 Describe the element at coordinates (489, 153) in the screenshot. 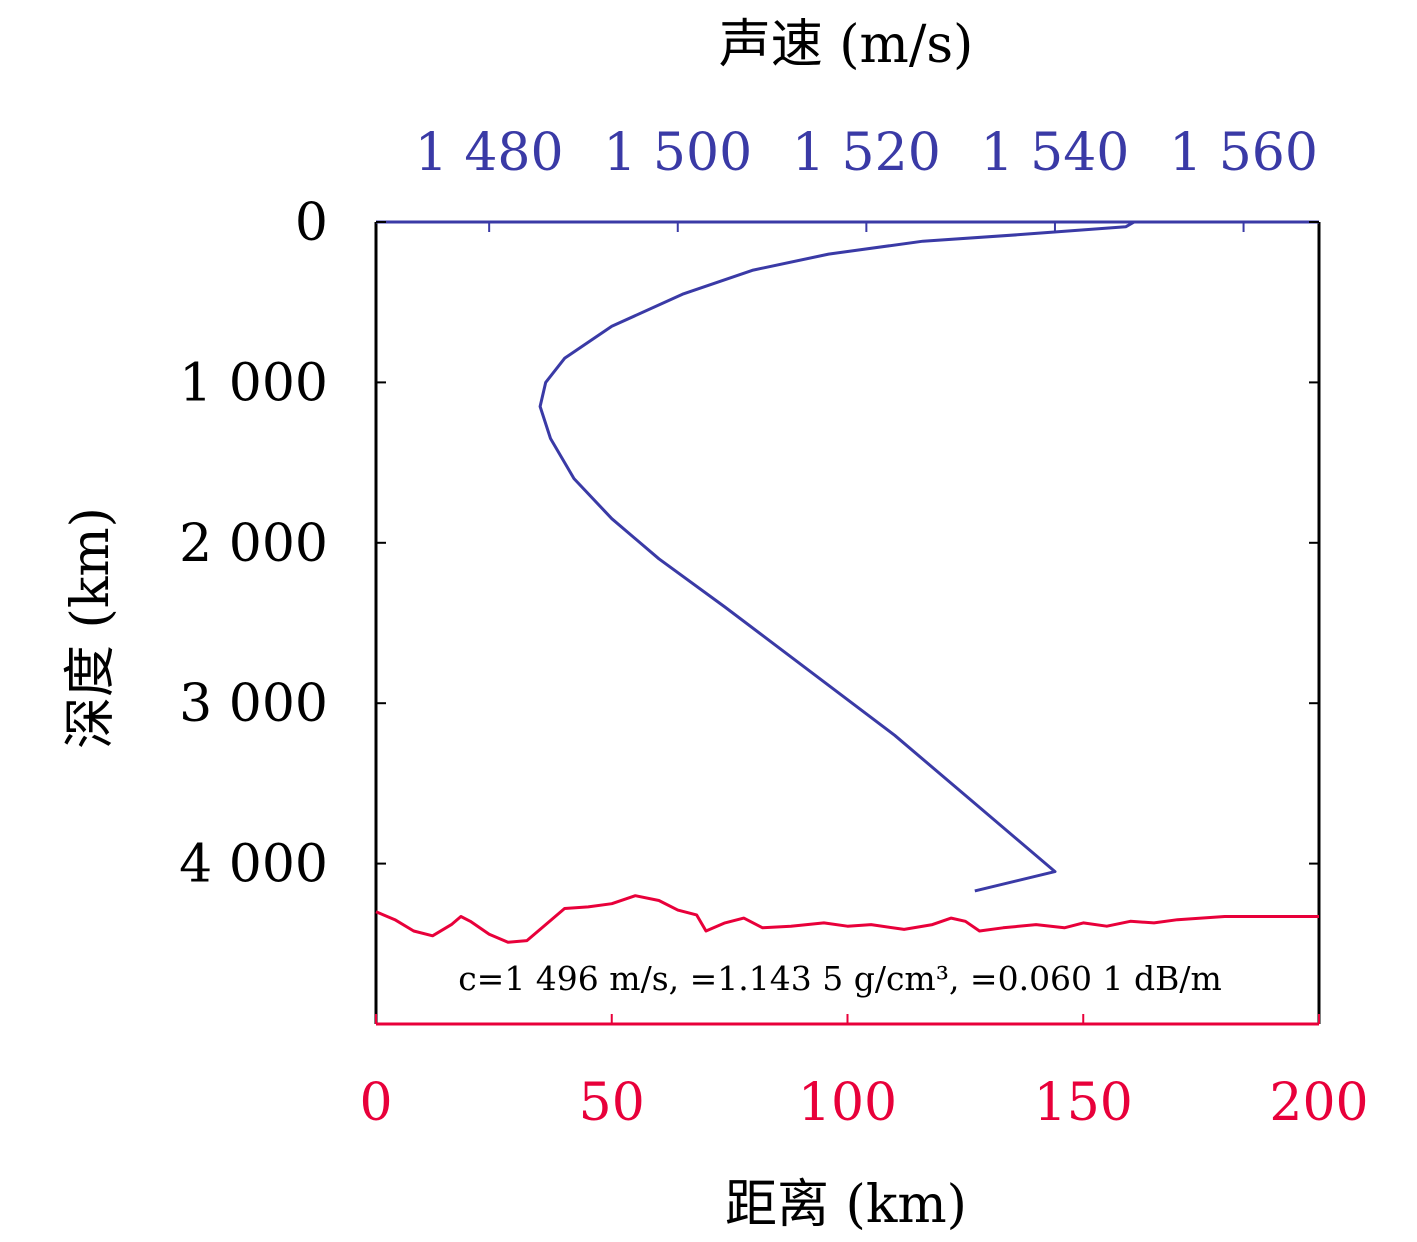

I see `top-axis-tick-label: 1 480` at that location.